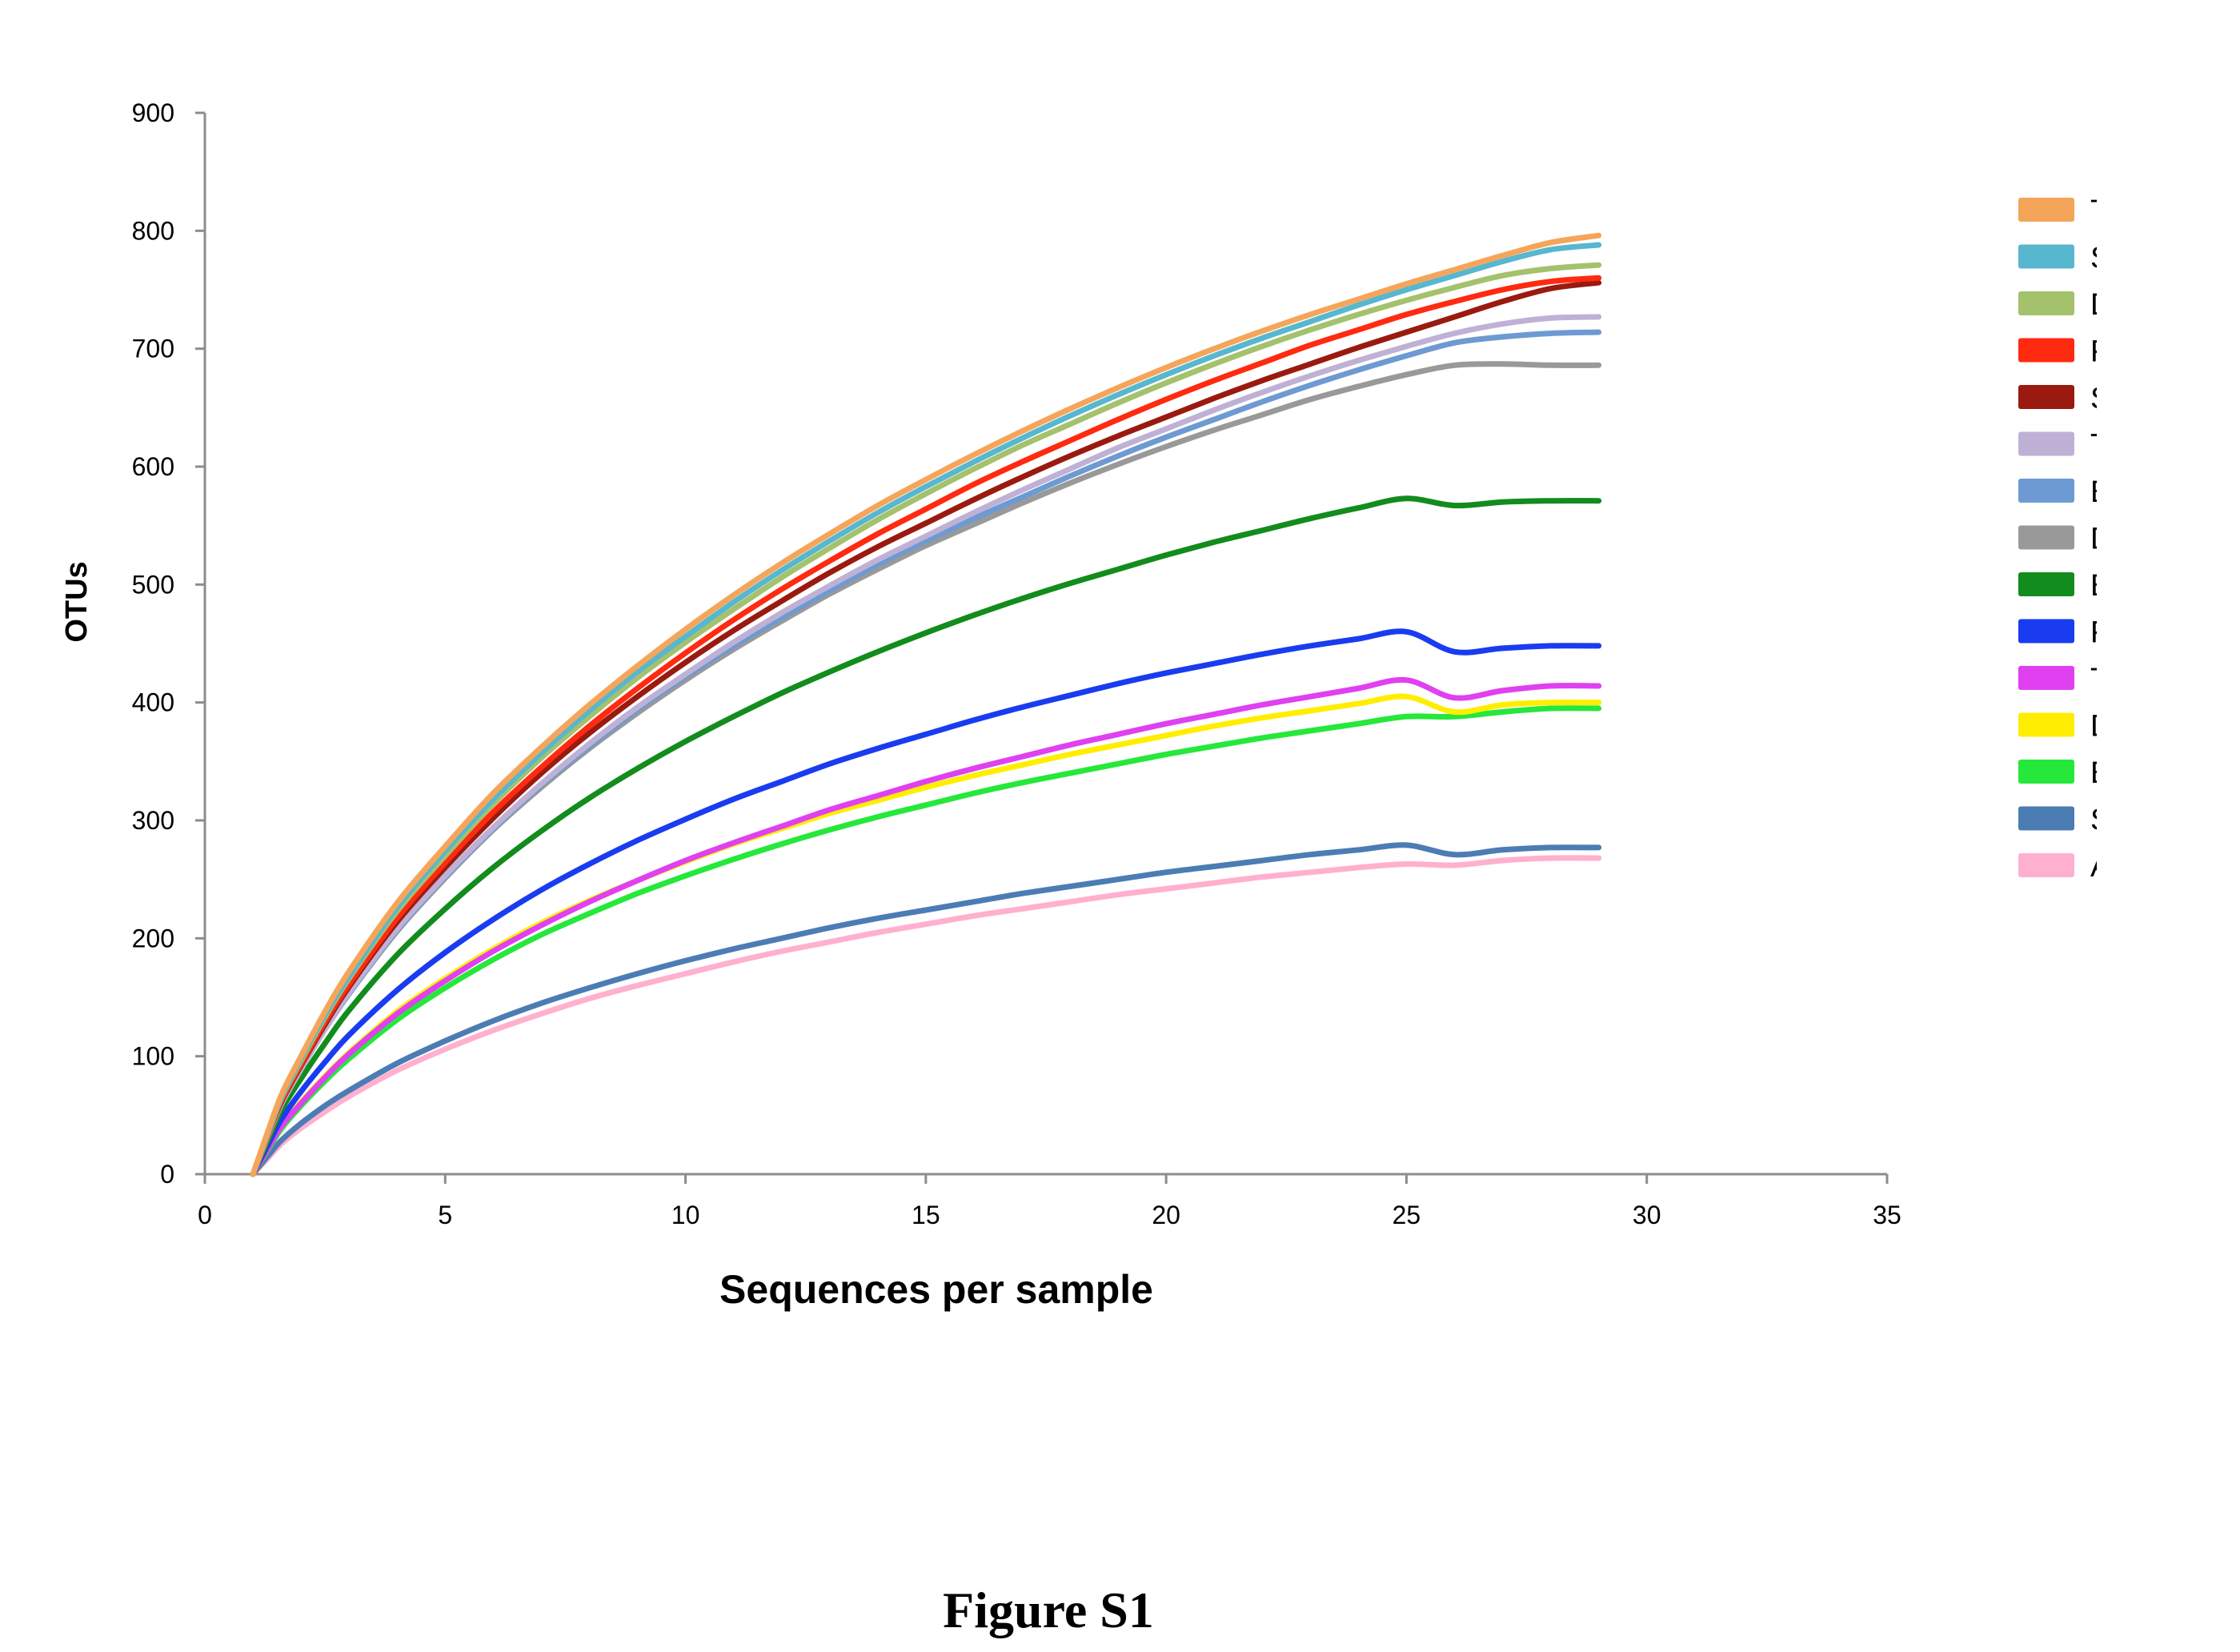 This screenshot has height=1652, width=2240. Describe the element at coordinates (2094, 586) in the screenshot. I see `legend-label: BE-H` at that location.